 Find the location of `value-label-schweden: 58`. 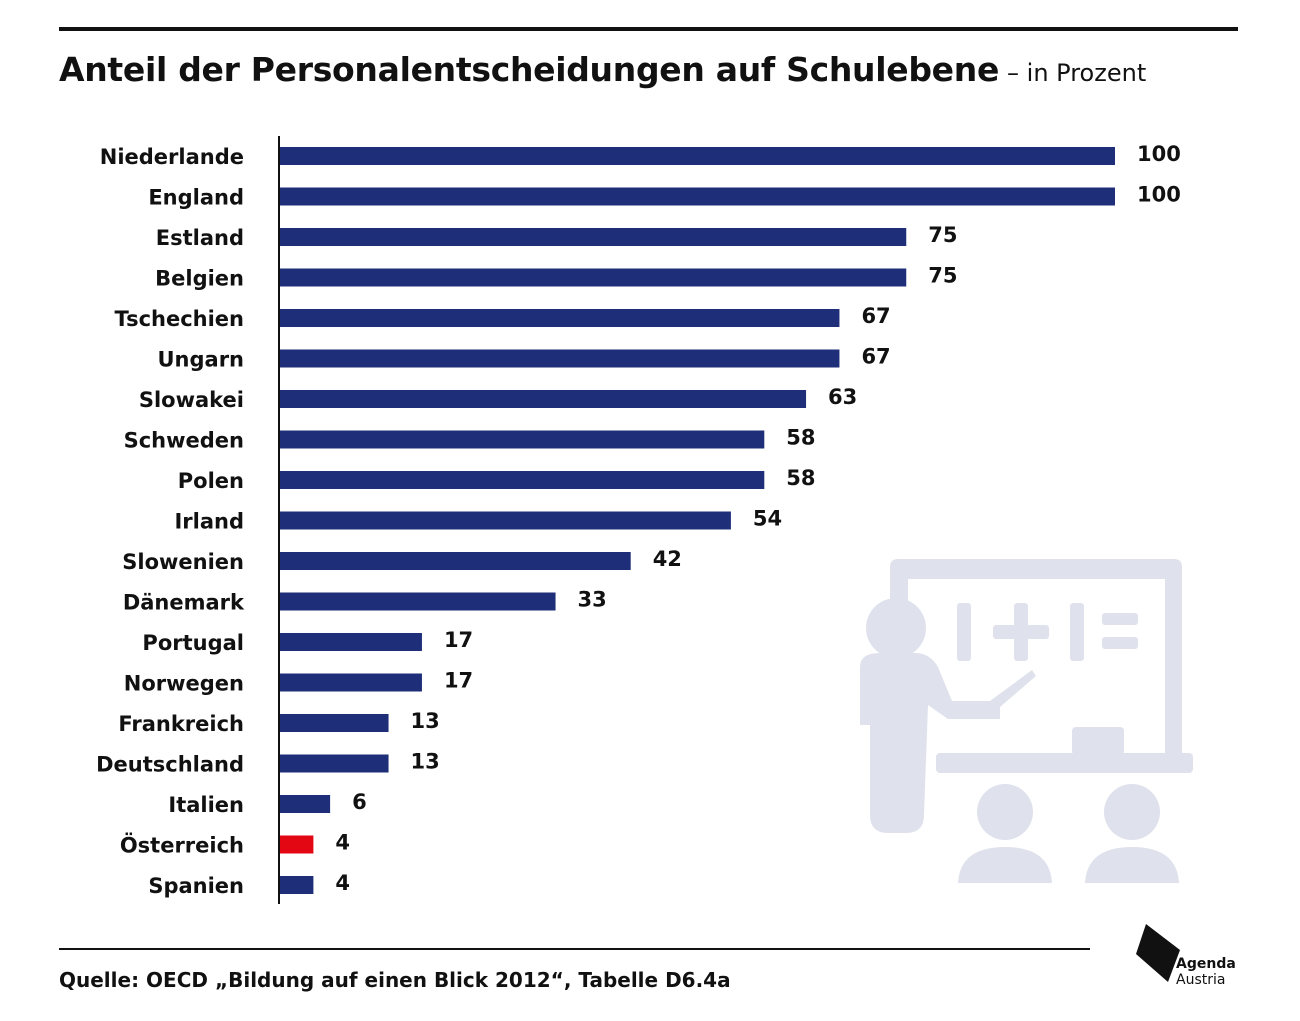

value-label-schweden: 58 is located at coordinates (800, 438).